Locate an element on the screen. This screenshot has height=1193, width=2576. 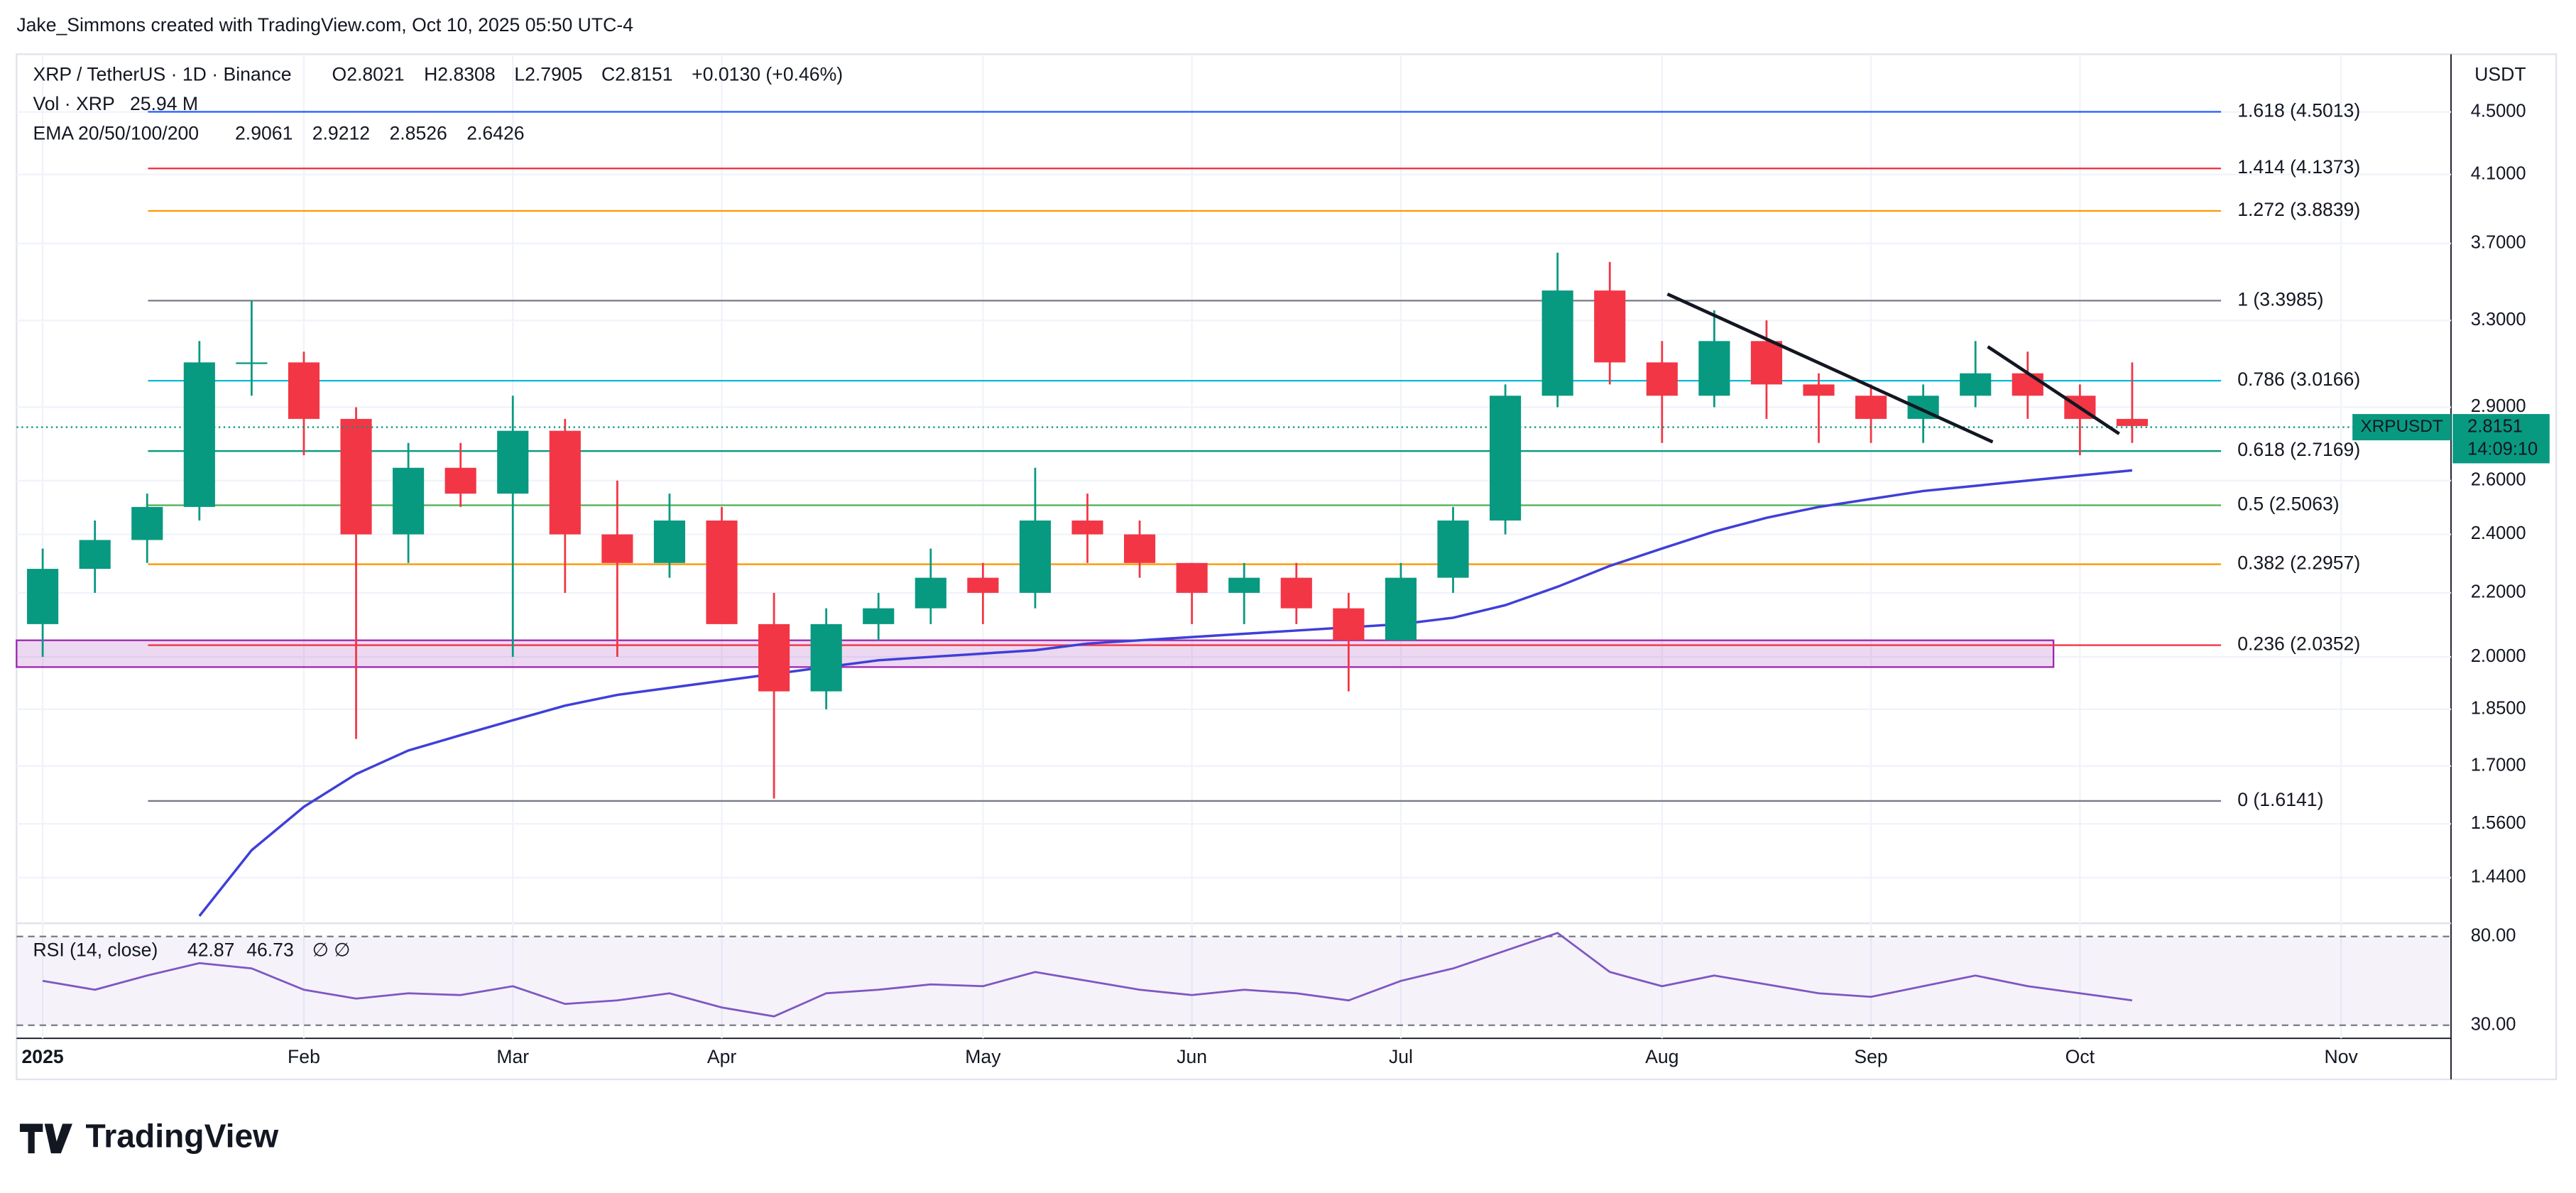
y-tick-label: 4.1000 is located at coordinates (2498, 173).